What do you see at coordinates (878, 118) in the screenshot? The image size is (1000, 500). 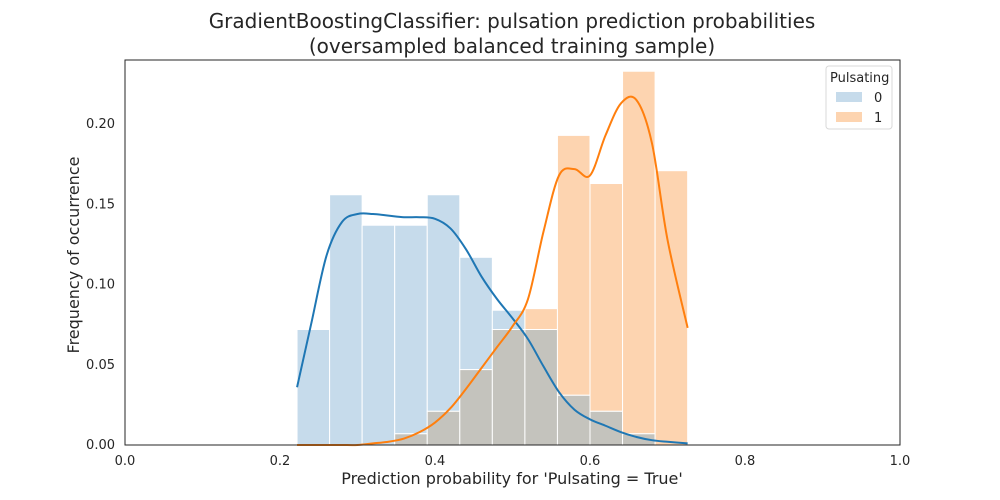 I see `legend-label-1: 1` at bounding box center [878, 118].